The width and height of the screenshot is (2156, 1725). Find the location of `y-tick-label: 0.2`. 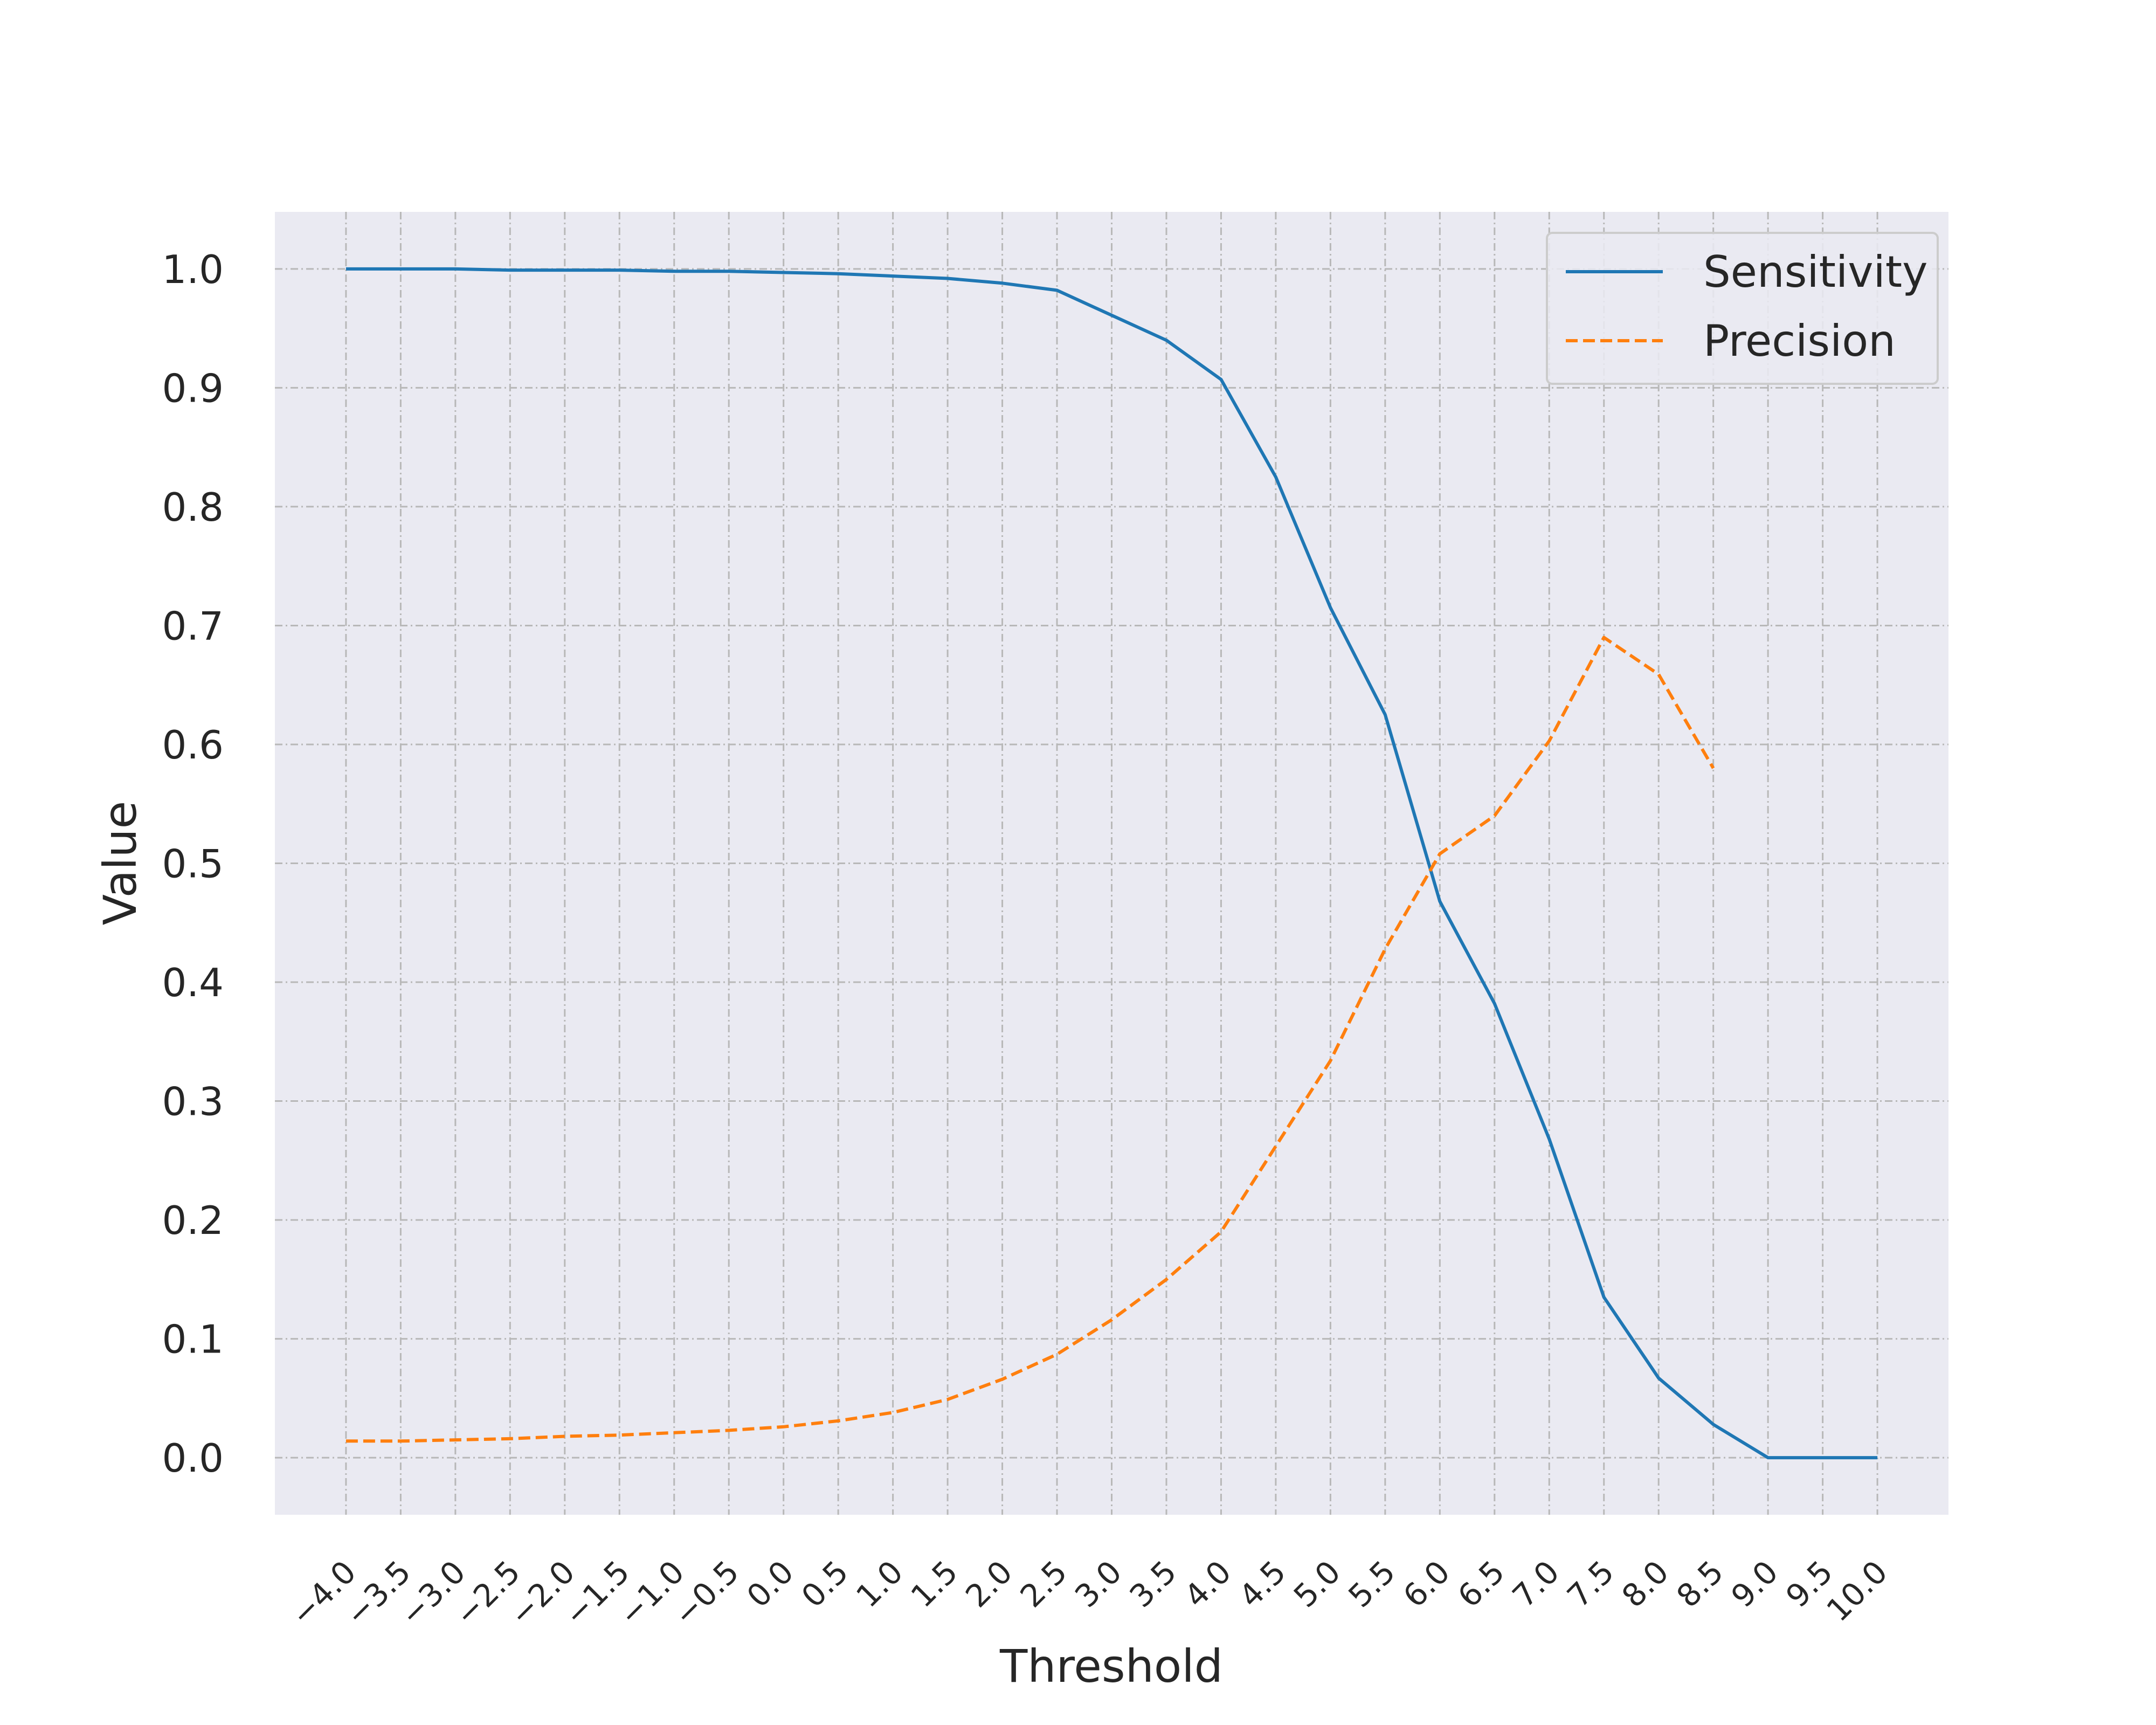

y-tick-label: 0.2 is located at coordinates (193, 1220).